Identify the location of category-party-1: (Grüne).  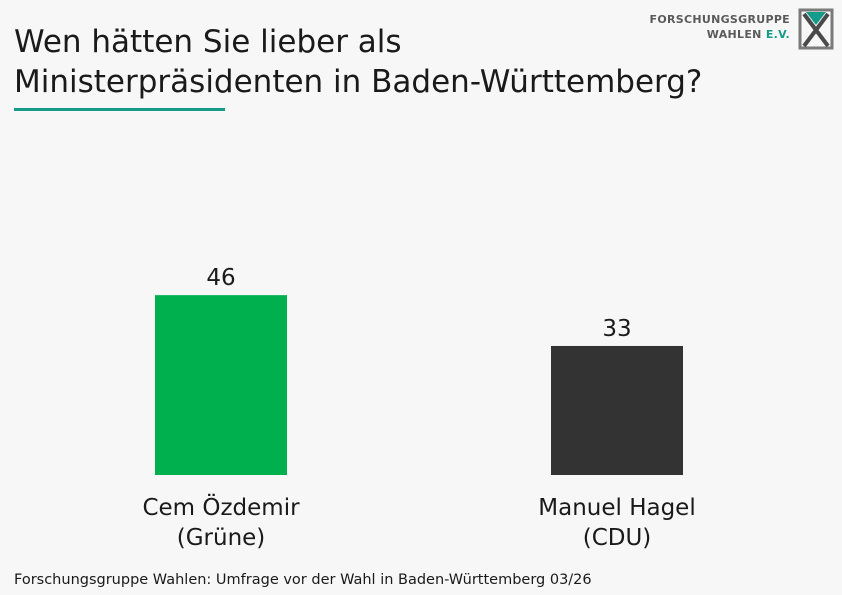
(221, 538).